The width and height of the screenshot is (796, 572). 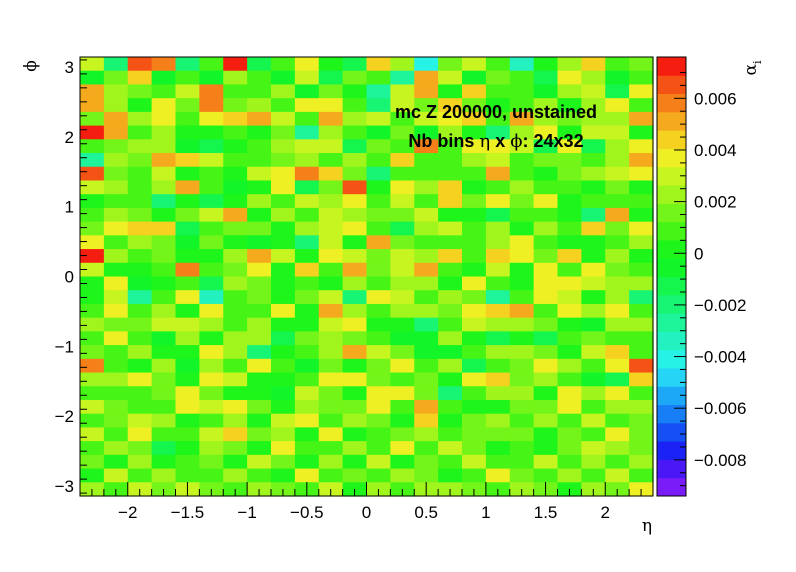 I want to click on x-axis-ticks: −2 −1.5 −1 −0.5 0 0.5 1 1.5 2, so click(x=366, y=502).